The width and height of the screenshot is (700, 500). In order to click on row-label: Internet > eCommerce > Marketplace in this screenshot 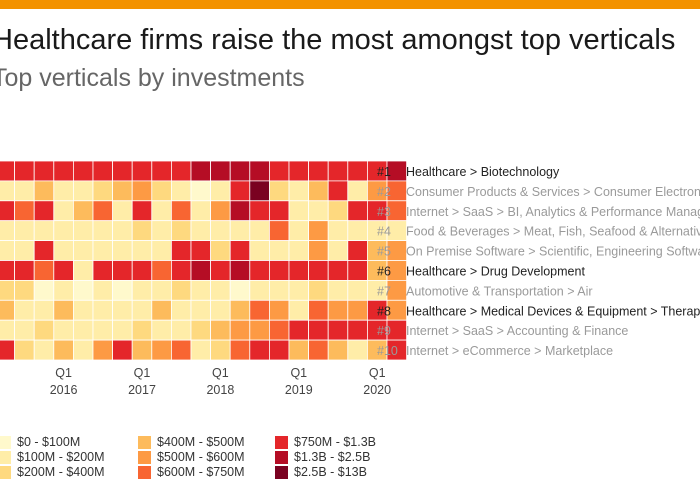, I will do `click(509, 351)`.